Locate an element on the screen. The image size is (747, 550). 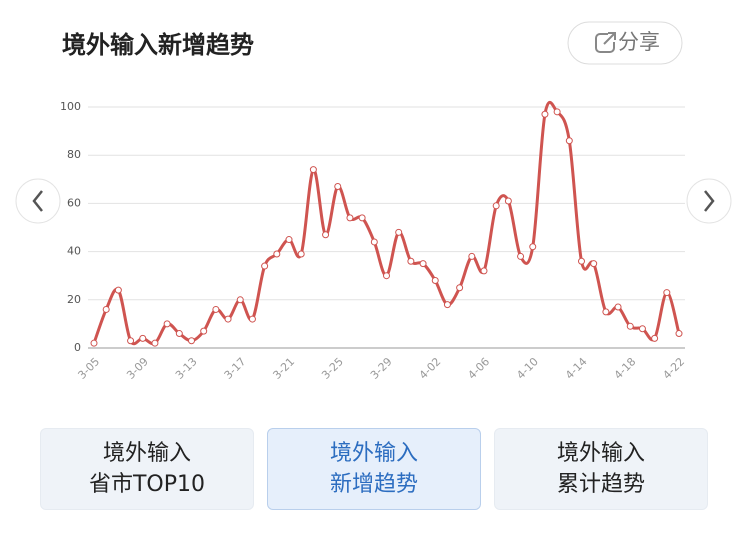
y-tick-label: 100 is located at coordinates (70, 106).